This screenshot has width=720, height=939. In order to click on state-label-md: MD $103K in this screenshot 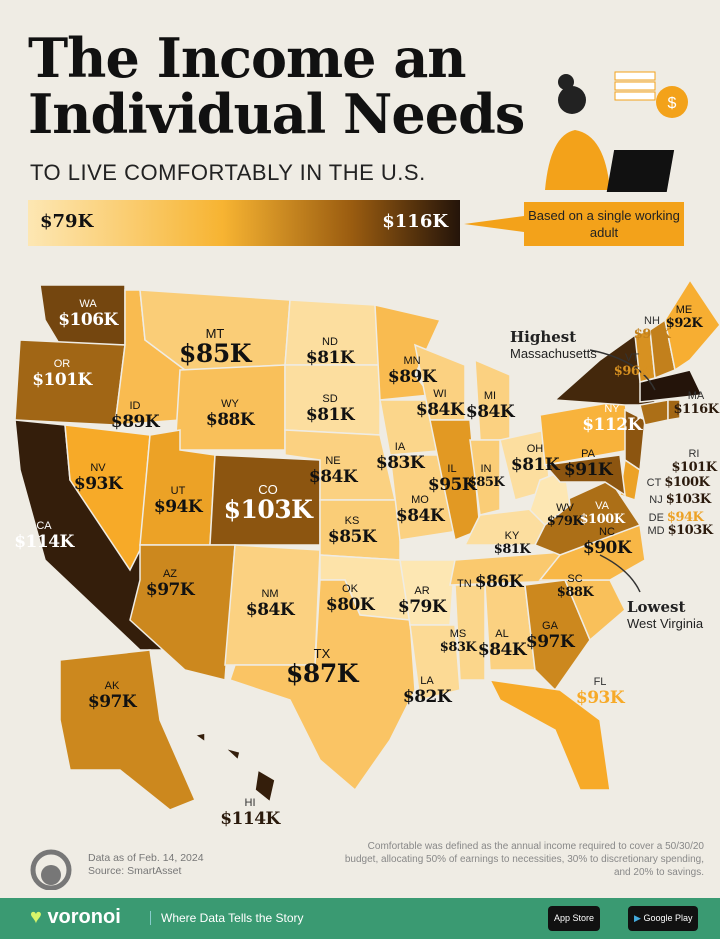, I will do `click(680, 530)`.